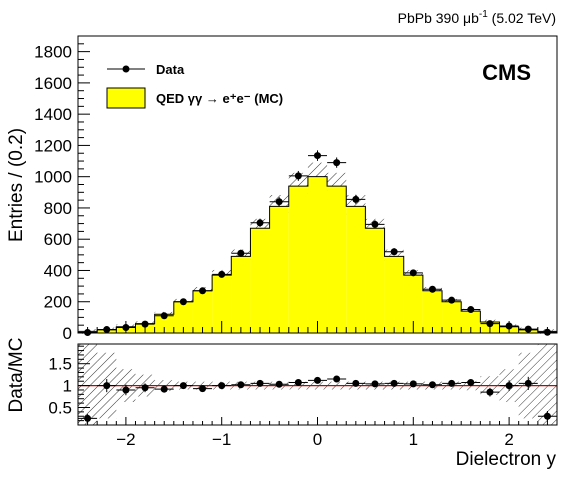 This screenshot has width=580, height=477. What do you see at coordinates (126, 98) in the screenshot?
I see `legend-mc-swatch` at bounding box center [126, 98].